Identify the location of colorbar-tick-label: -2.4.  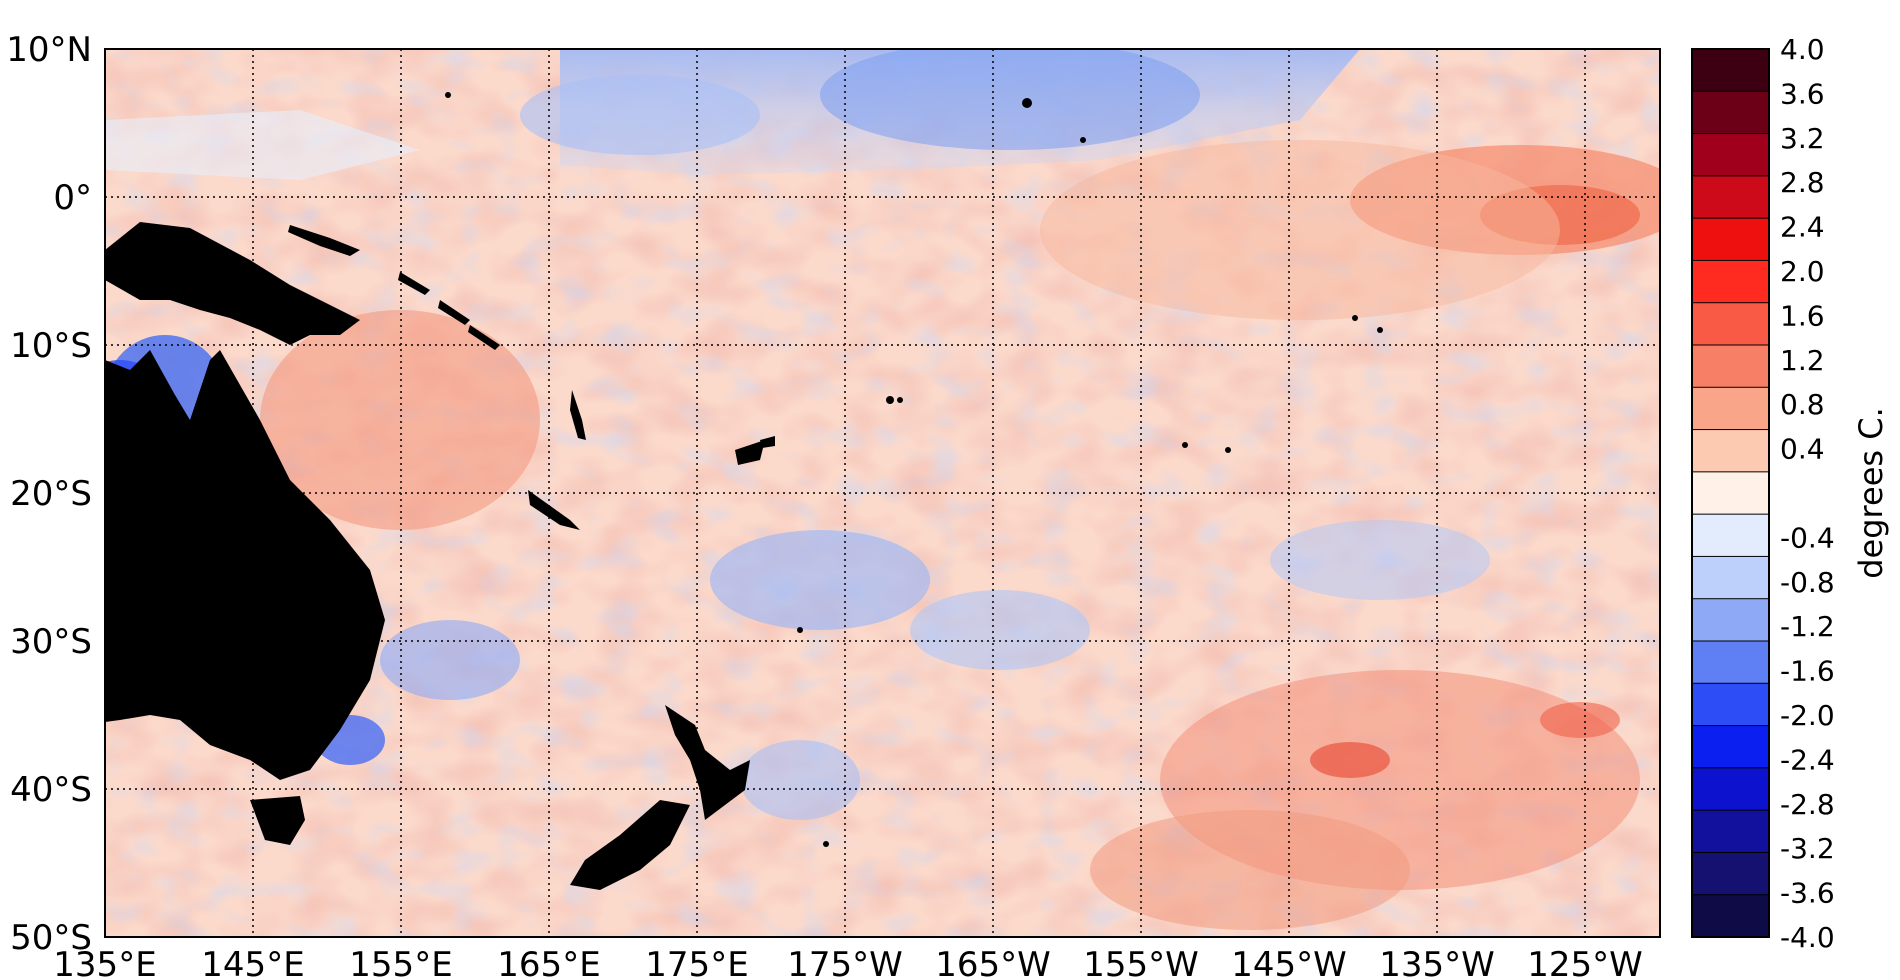
(1807, 759).